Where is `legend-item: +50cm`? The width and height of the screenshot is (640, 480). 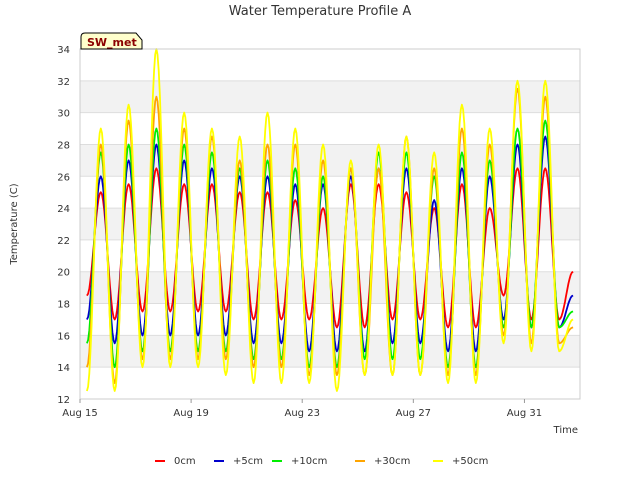
legend-item: +50cm is located at coordinates (460, 461).